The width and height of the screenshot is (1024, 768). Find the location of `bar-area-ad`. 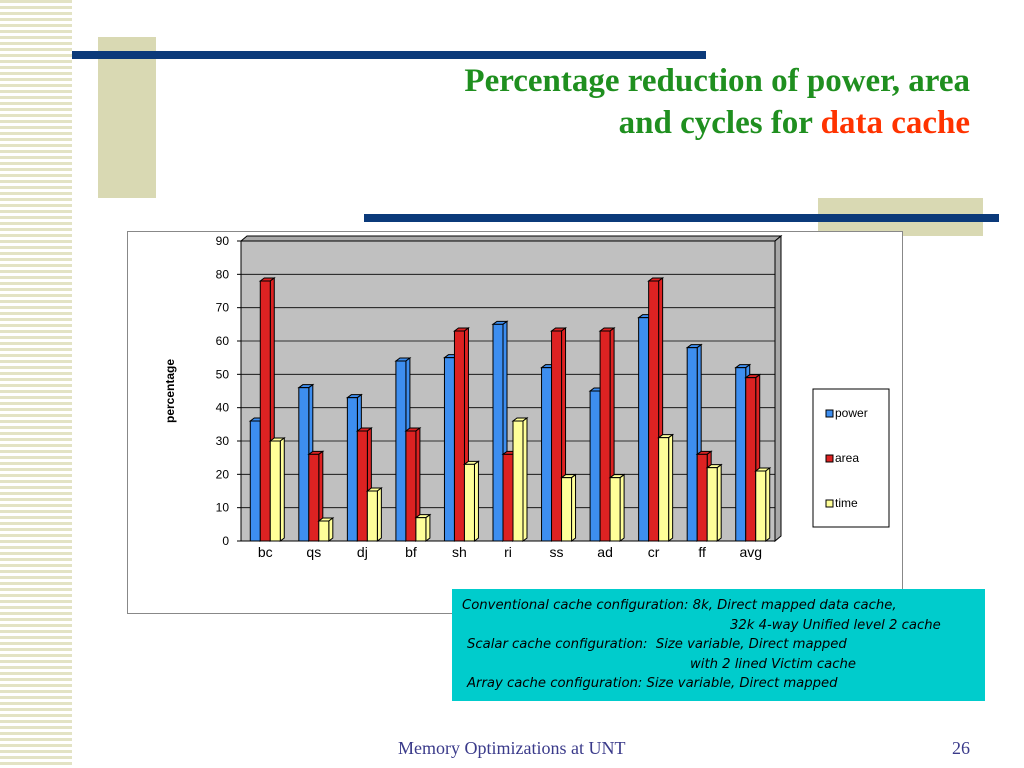

bar-area-ad is located at coordinates (605, 436).